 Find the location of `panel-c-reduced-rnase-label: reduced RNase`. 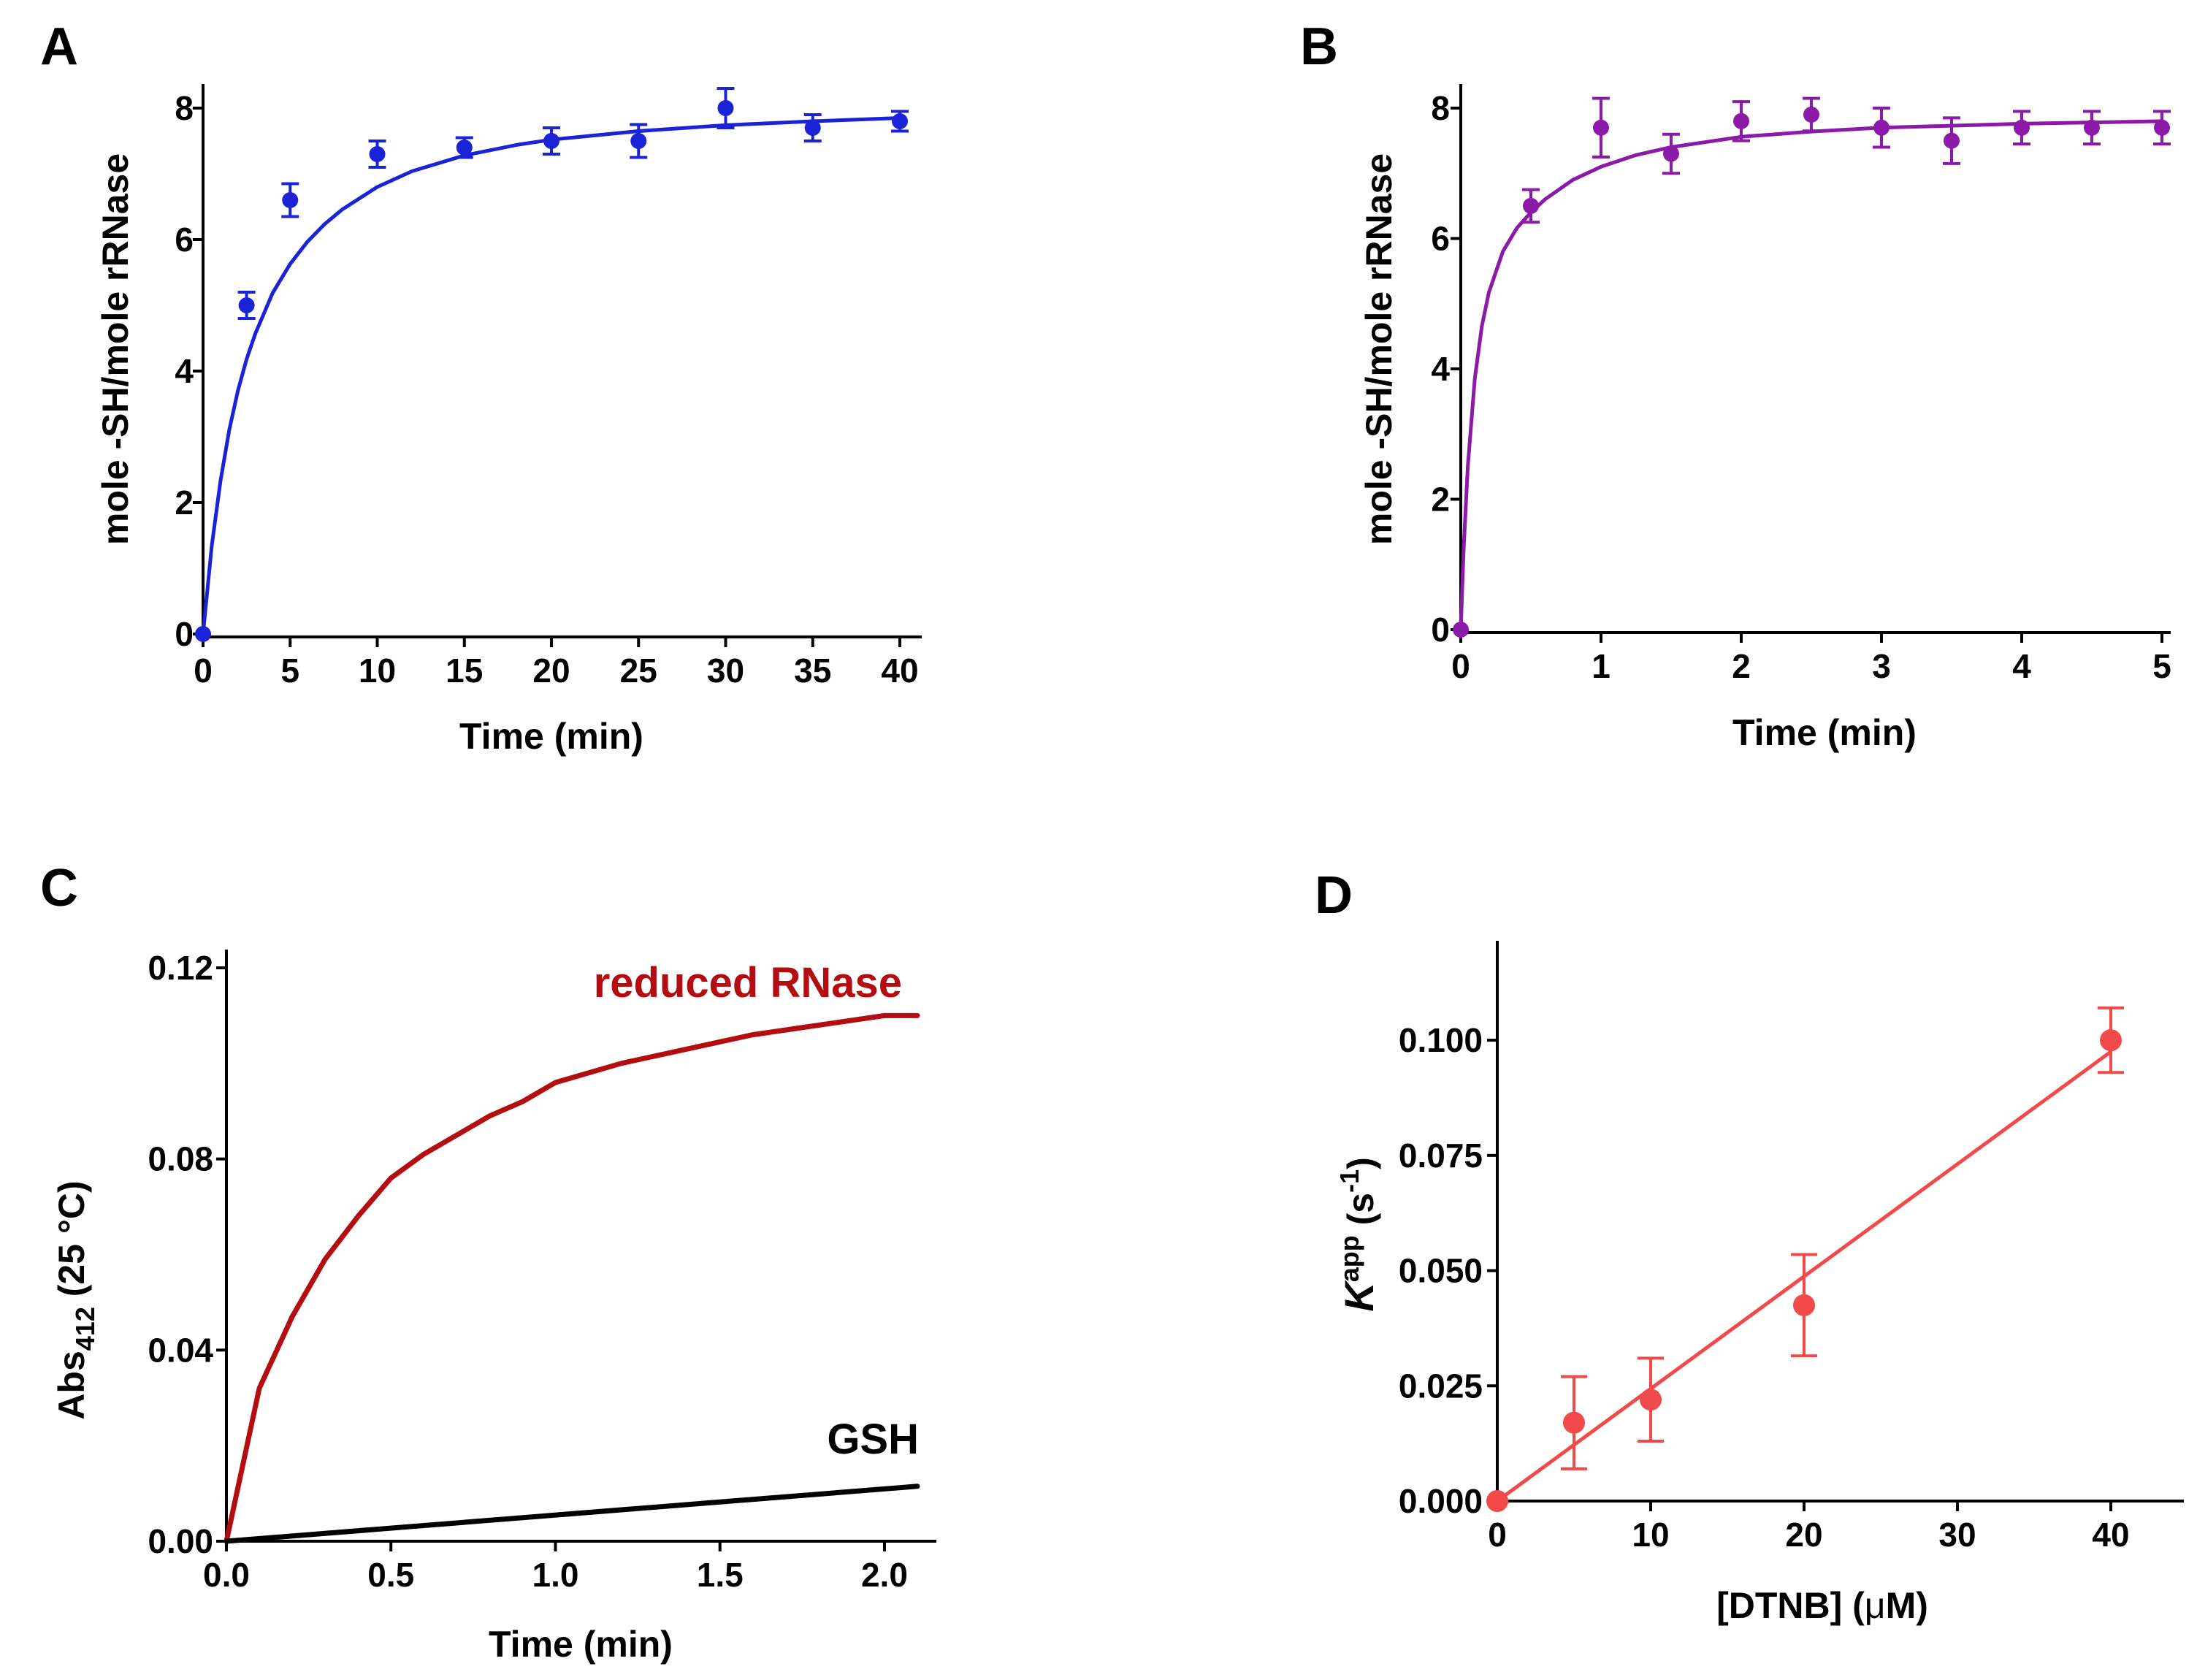

panel-c-reduced-rnase-label: reduced RNase is located at coordinates (748, 983).